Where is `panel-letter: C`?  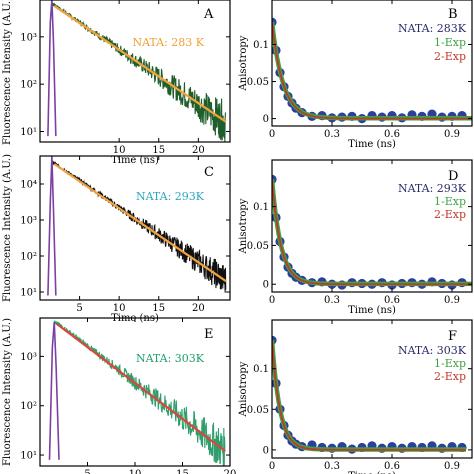
panel-letter: C is located at coordinates (209, 172).